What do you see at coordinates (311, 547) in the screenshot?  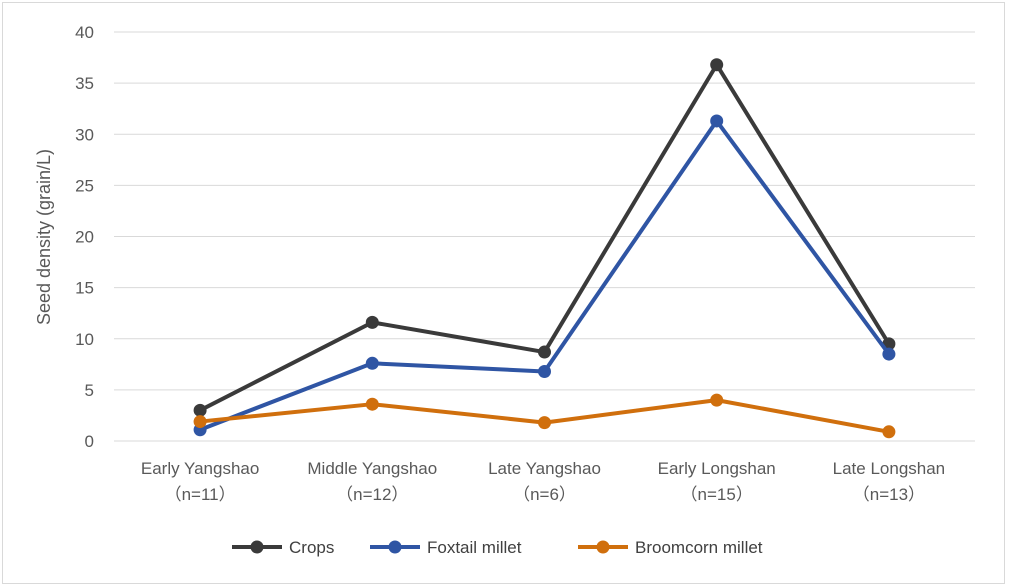 I see `legend-label: Crops` at bounding box center [311, 547].